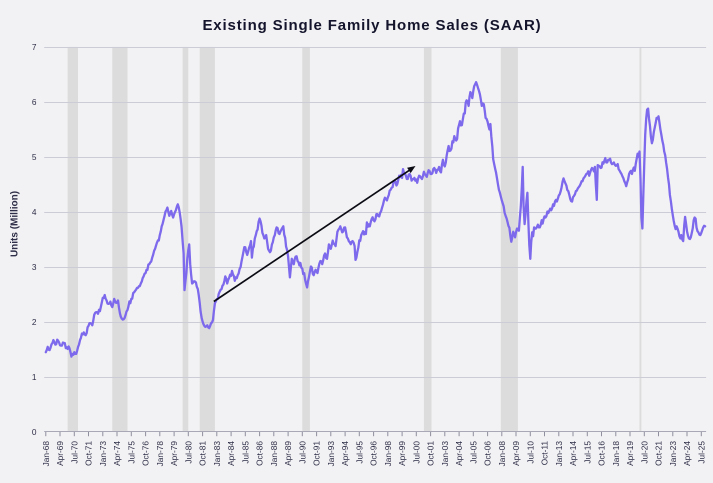 The height and width of the screenshot is (483, 713). I want to click on svg-text: 0, so click(34, 432).